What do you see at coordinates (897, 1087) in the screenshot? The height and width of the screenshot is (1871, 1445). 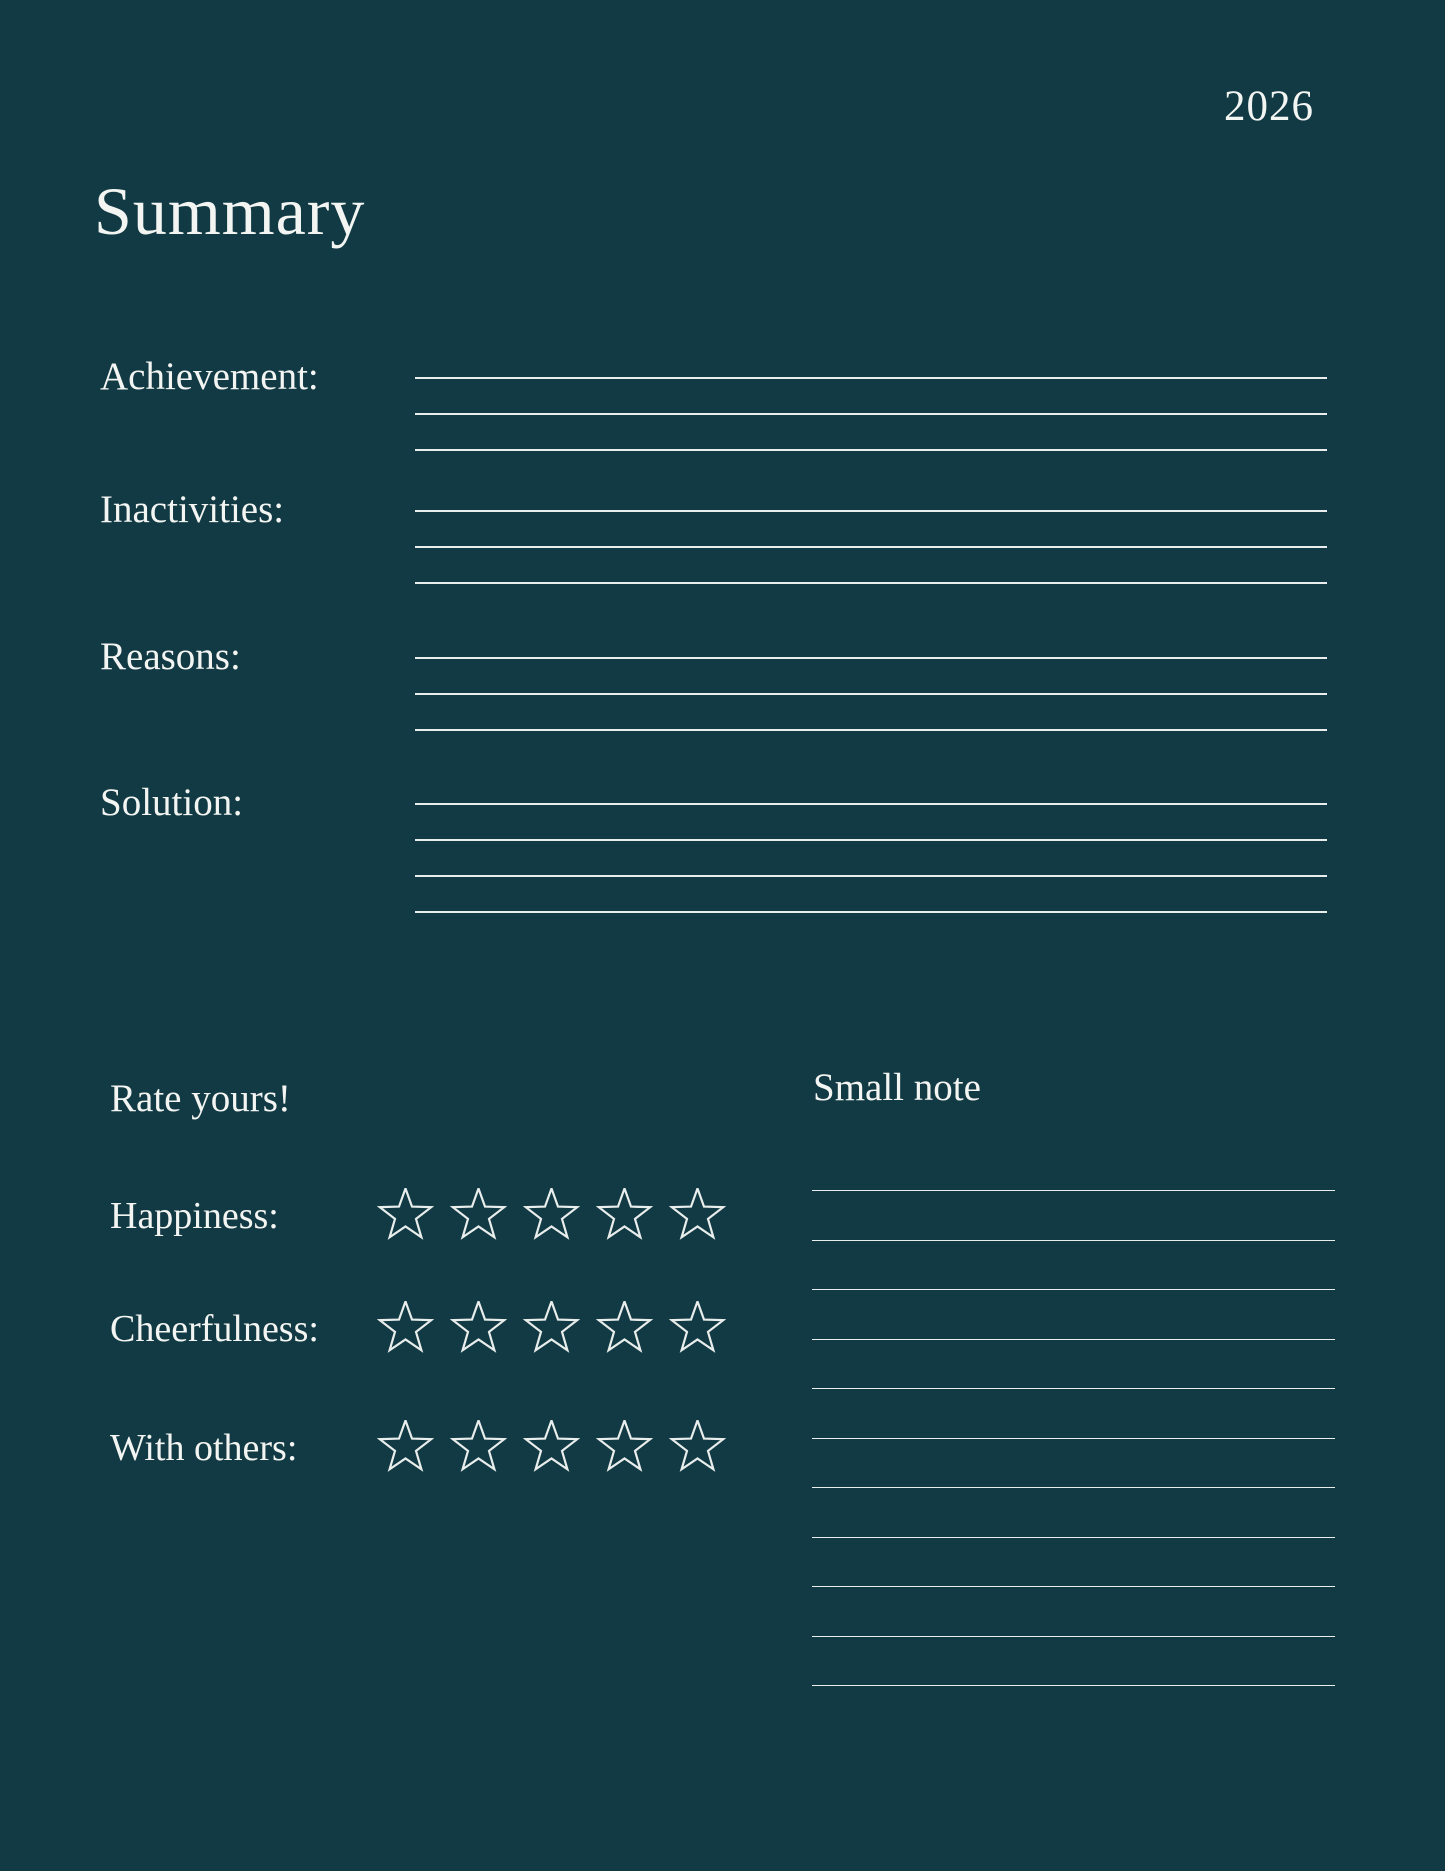 I see `small-note-heading: Small note` at bounding box center [897, 1087].